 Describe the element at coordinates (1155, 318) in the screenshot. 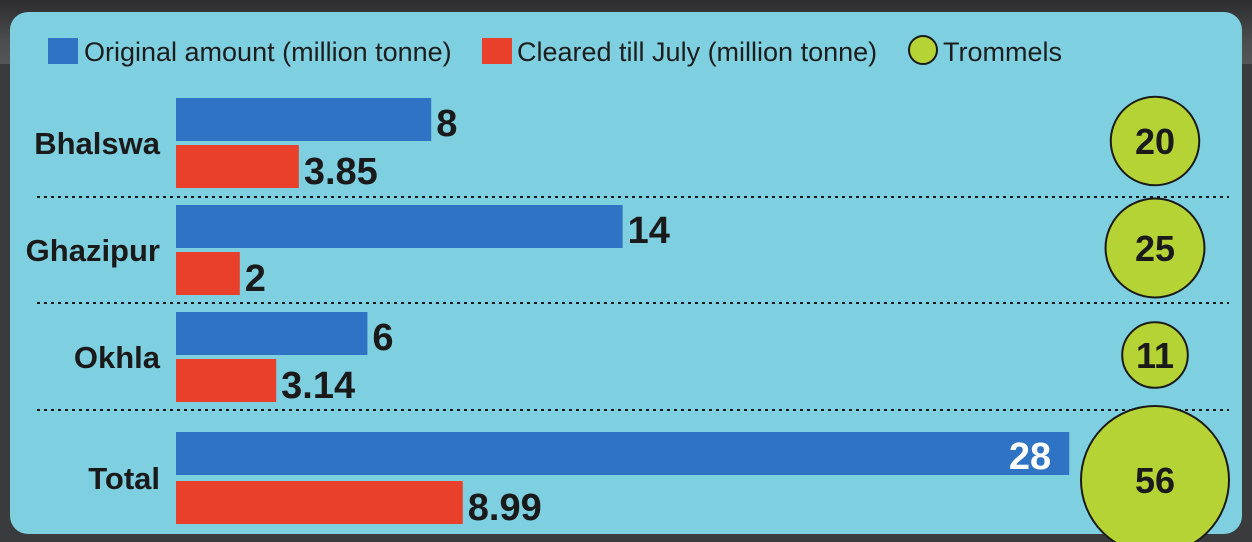

I see `trommel-bubbles: 20 25 11 56` at that location.